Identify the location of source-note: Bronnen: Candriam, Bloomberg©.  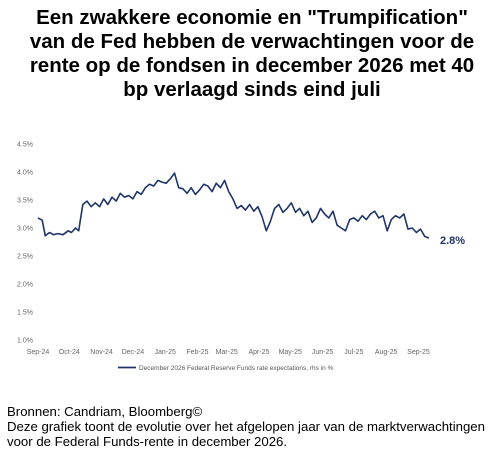
(105, 411).